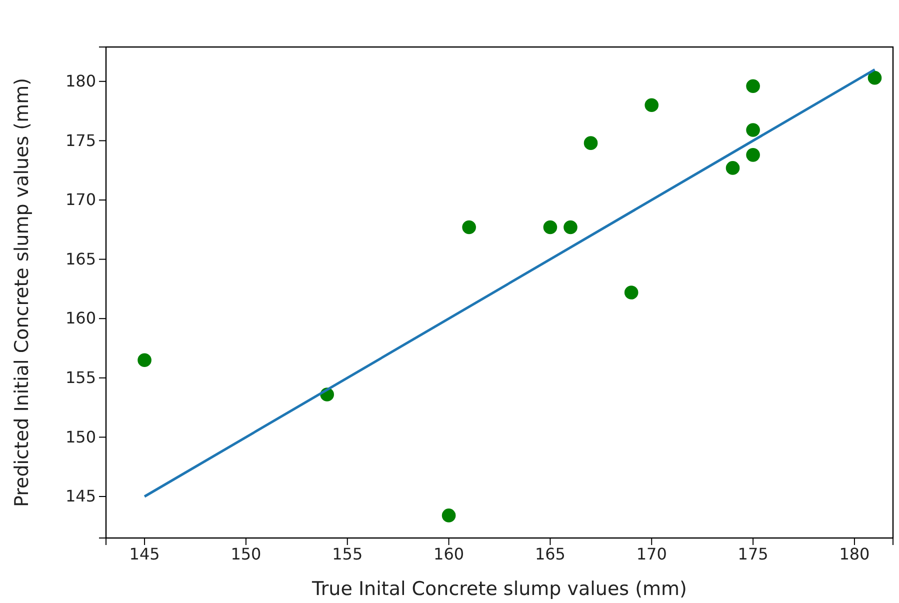 The image size is (899, 603). Describe the element at coordinates (80, 81) in the screenshot. I see `y-tick-label: 180` at that location.